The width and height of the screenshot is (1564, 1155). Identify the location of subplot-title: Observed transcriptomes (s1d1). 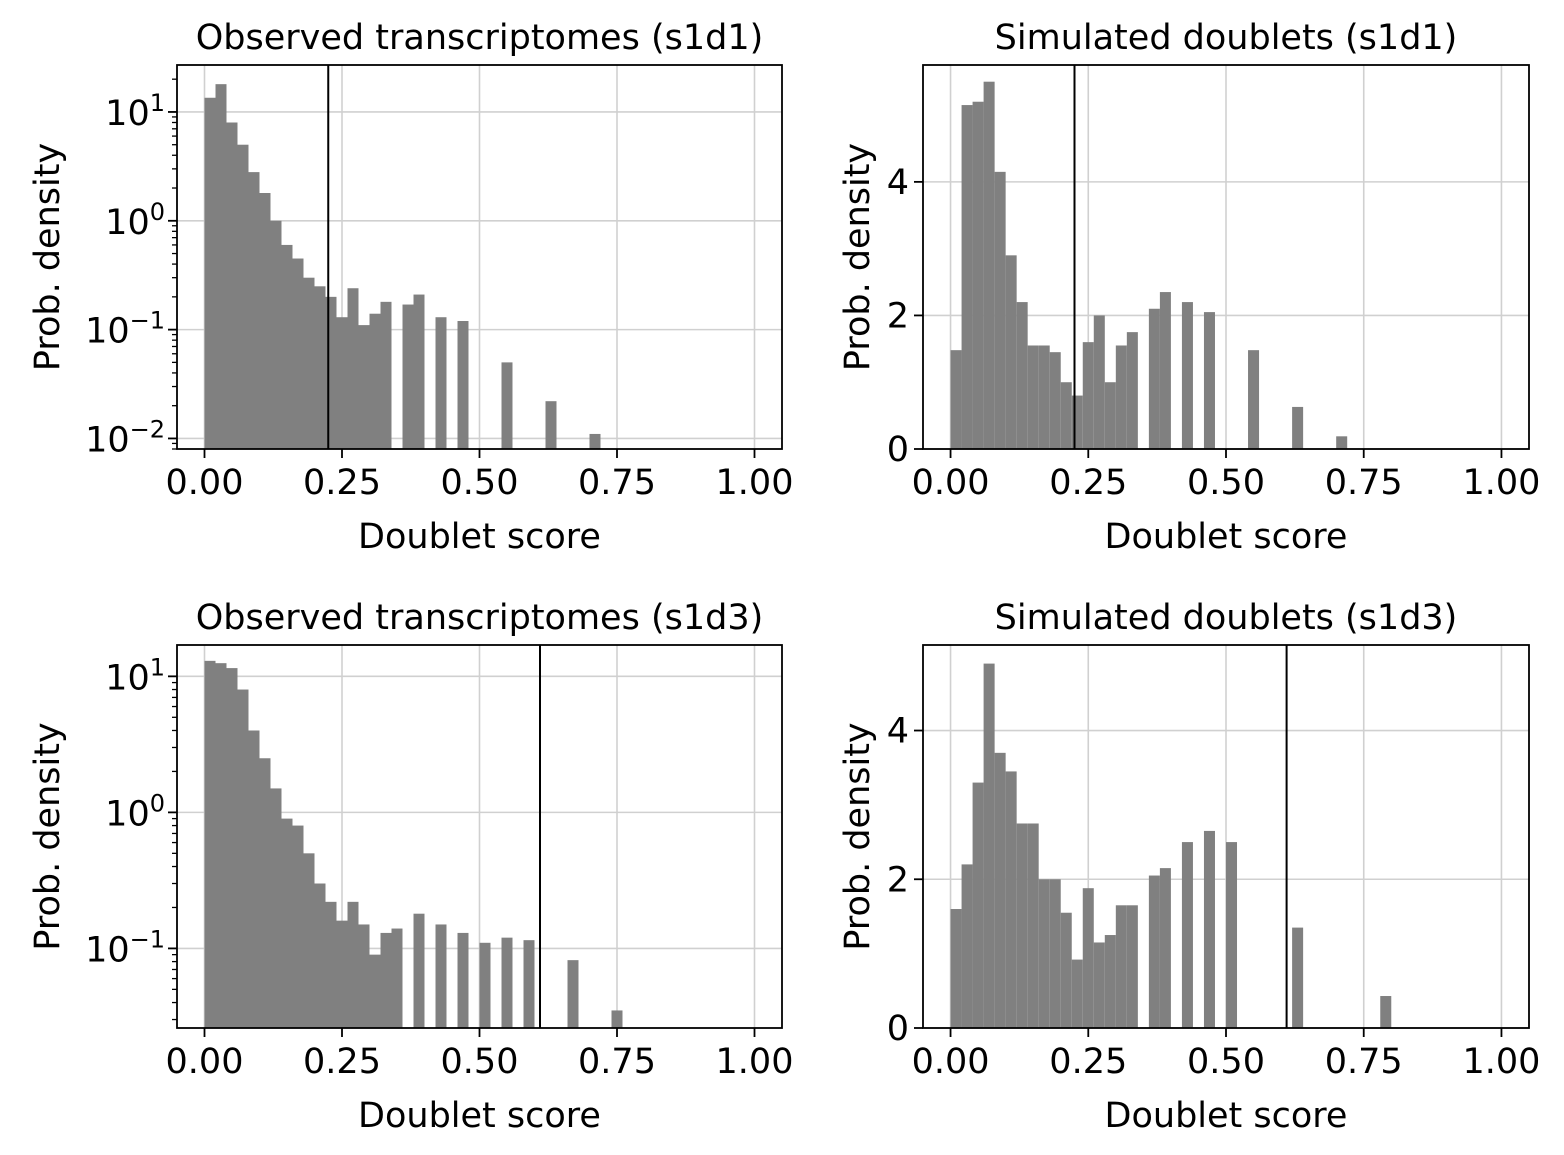
(480, 38).